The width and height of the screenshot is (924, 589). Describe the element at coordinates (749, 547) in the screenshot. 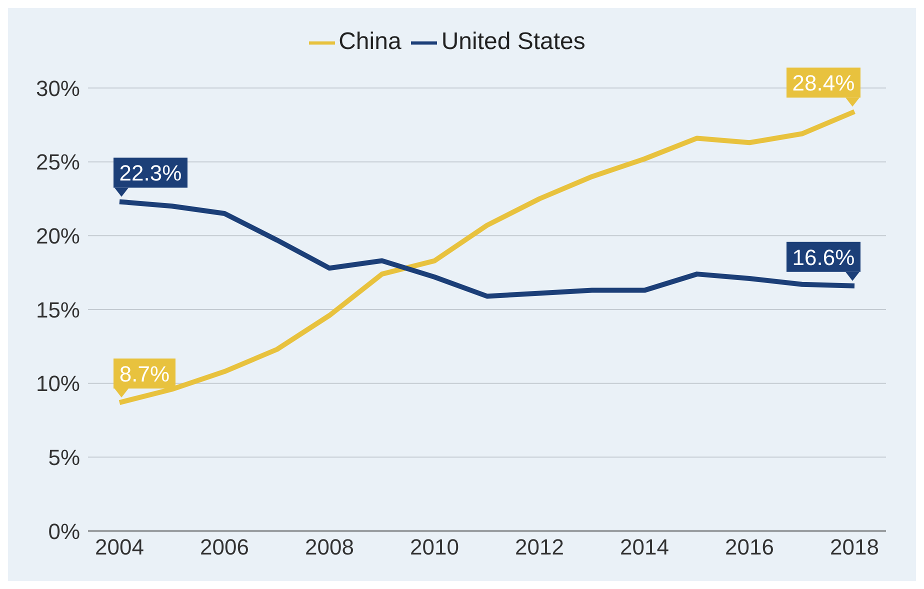

I see `x-tick-label: 2016` at that location.